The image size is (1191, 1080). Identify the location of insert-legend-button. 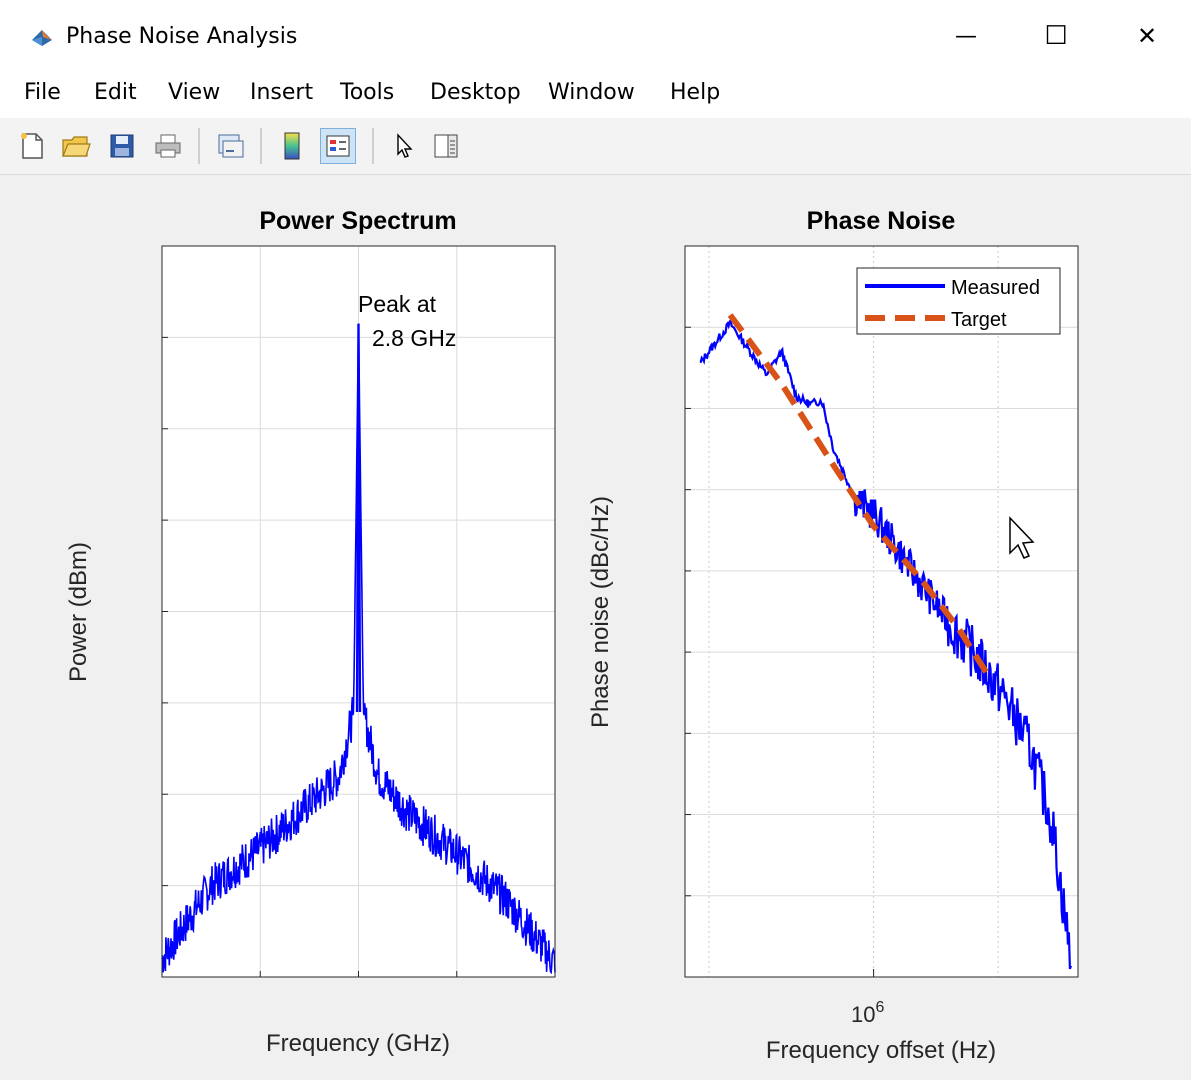
(338, 146).